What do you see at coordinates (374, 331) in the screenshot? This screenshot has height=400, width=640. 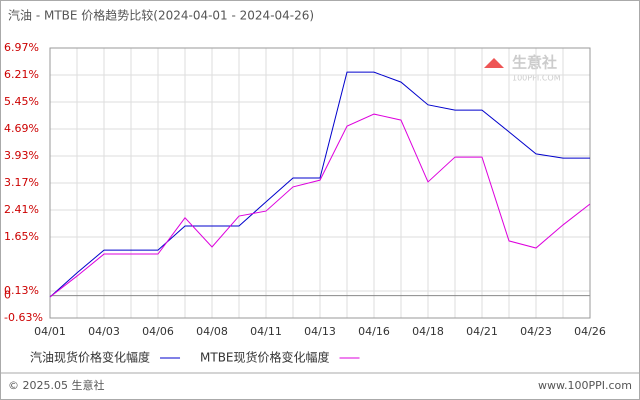 I see `x-tick-label: 04/16` at bounding box center [374, 331].